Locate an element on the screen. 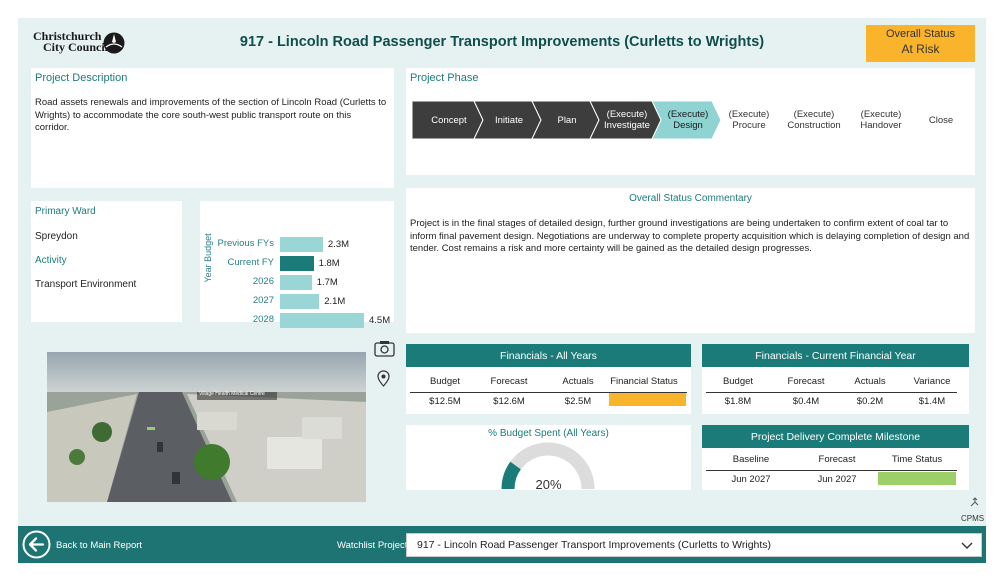 This screenshot has width=1004, height=581. budget-row-label: 2026 is located at coordinates (263, 281).